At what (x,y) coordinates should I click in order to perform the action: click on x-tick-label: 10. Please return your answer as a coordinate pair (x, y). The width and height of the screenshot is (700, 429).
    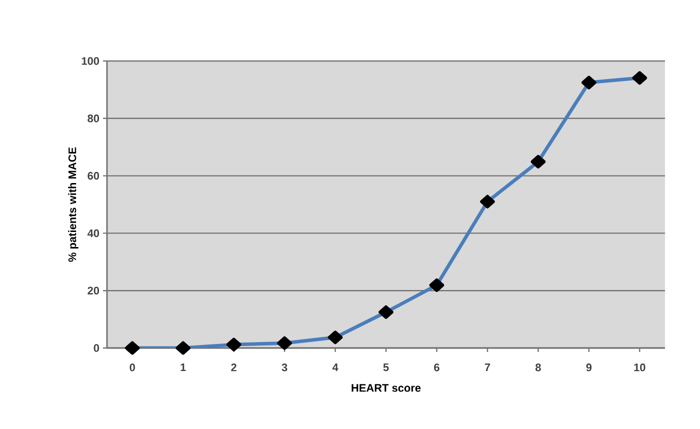
    Looking at the image, I should click on (640, 368).